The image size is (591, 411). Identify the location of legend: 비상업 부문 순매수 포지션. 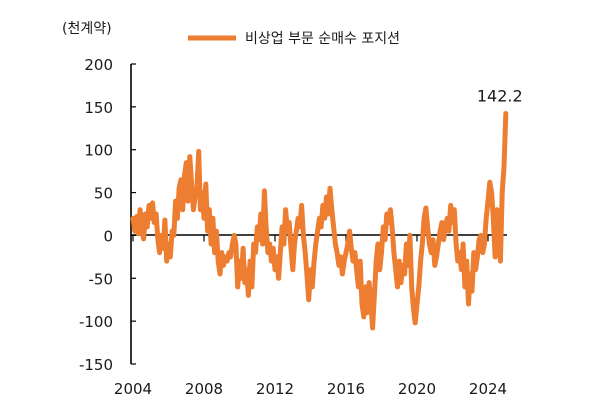
(294, 39).